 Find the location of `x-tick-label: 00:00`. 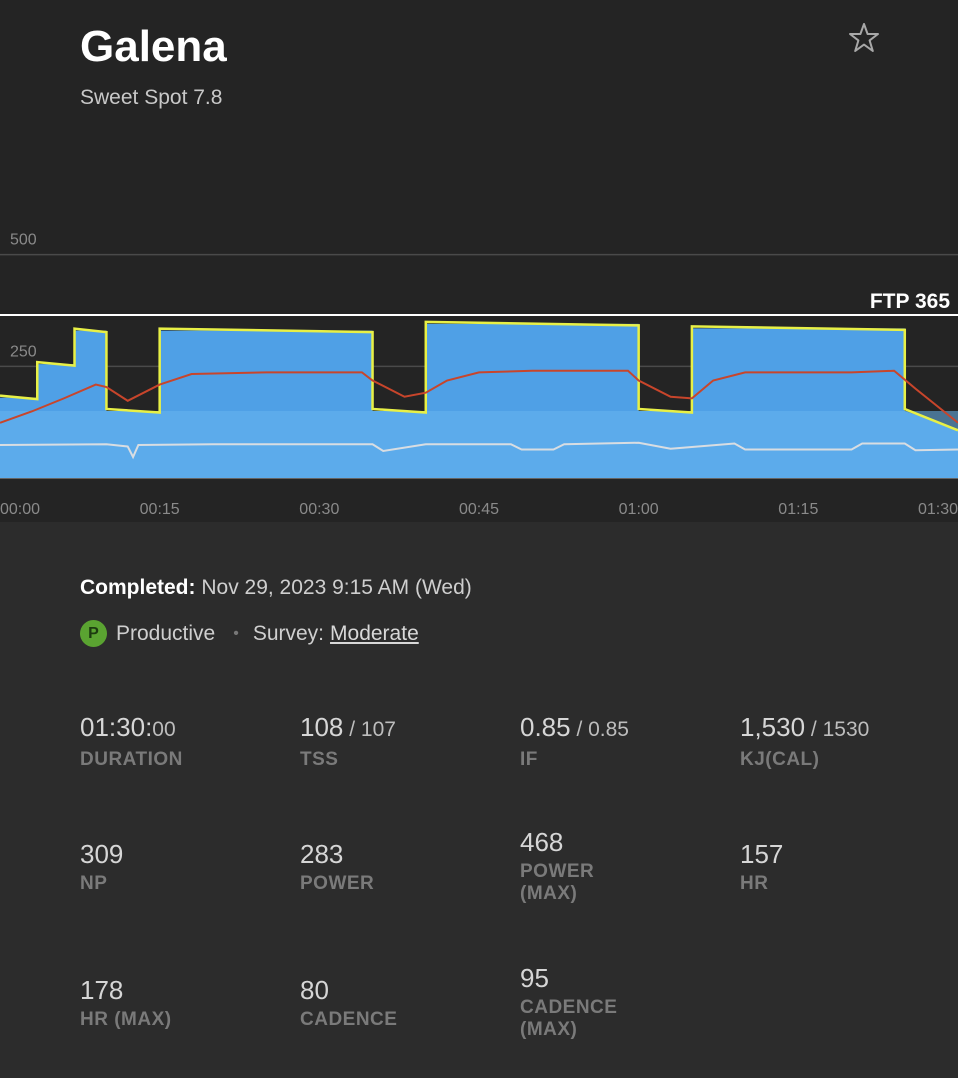

x-tick-label: 00:00 is located at coordinates (20, 509).